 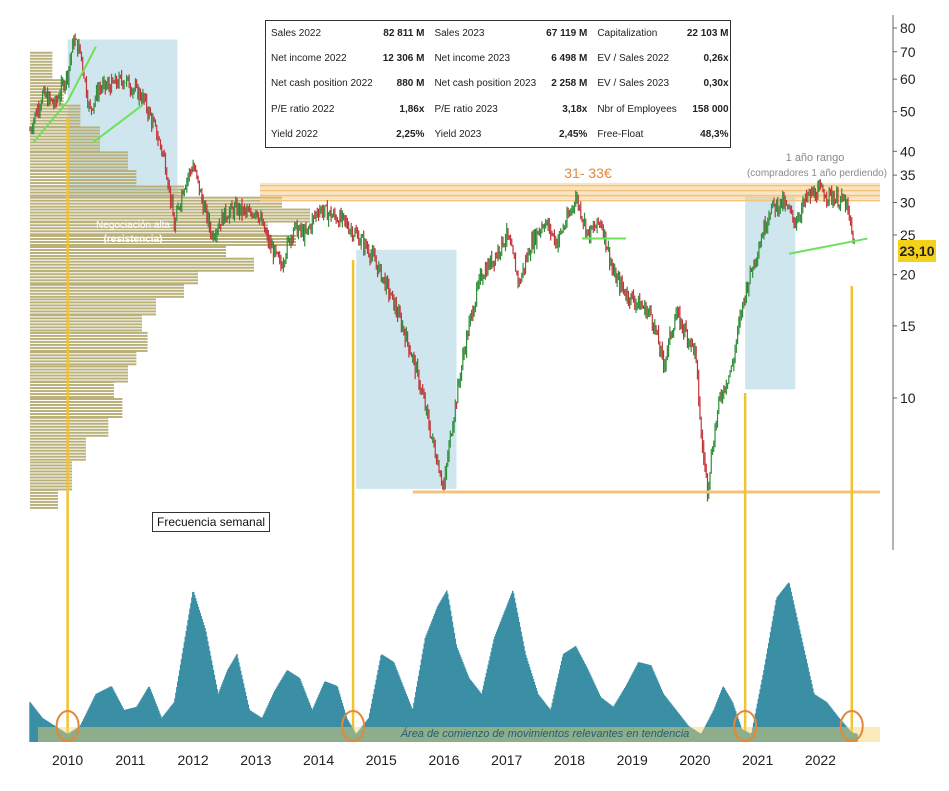 I want to click on stat-value: 2,25%, so click(x=410, y=134).